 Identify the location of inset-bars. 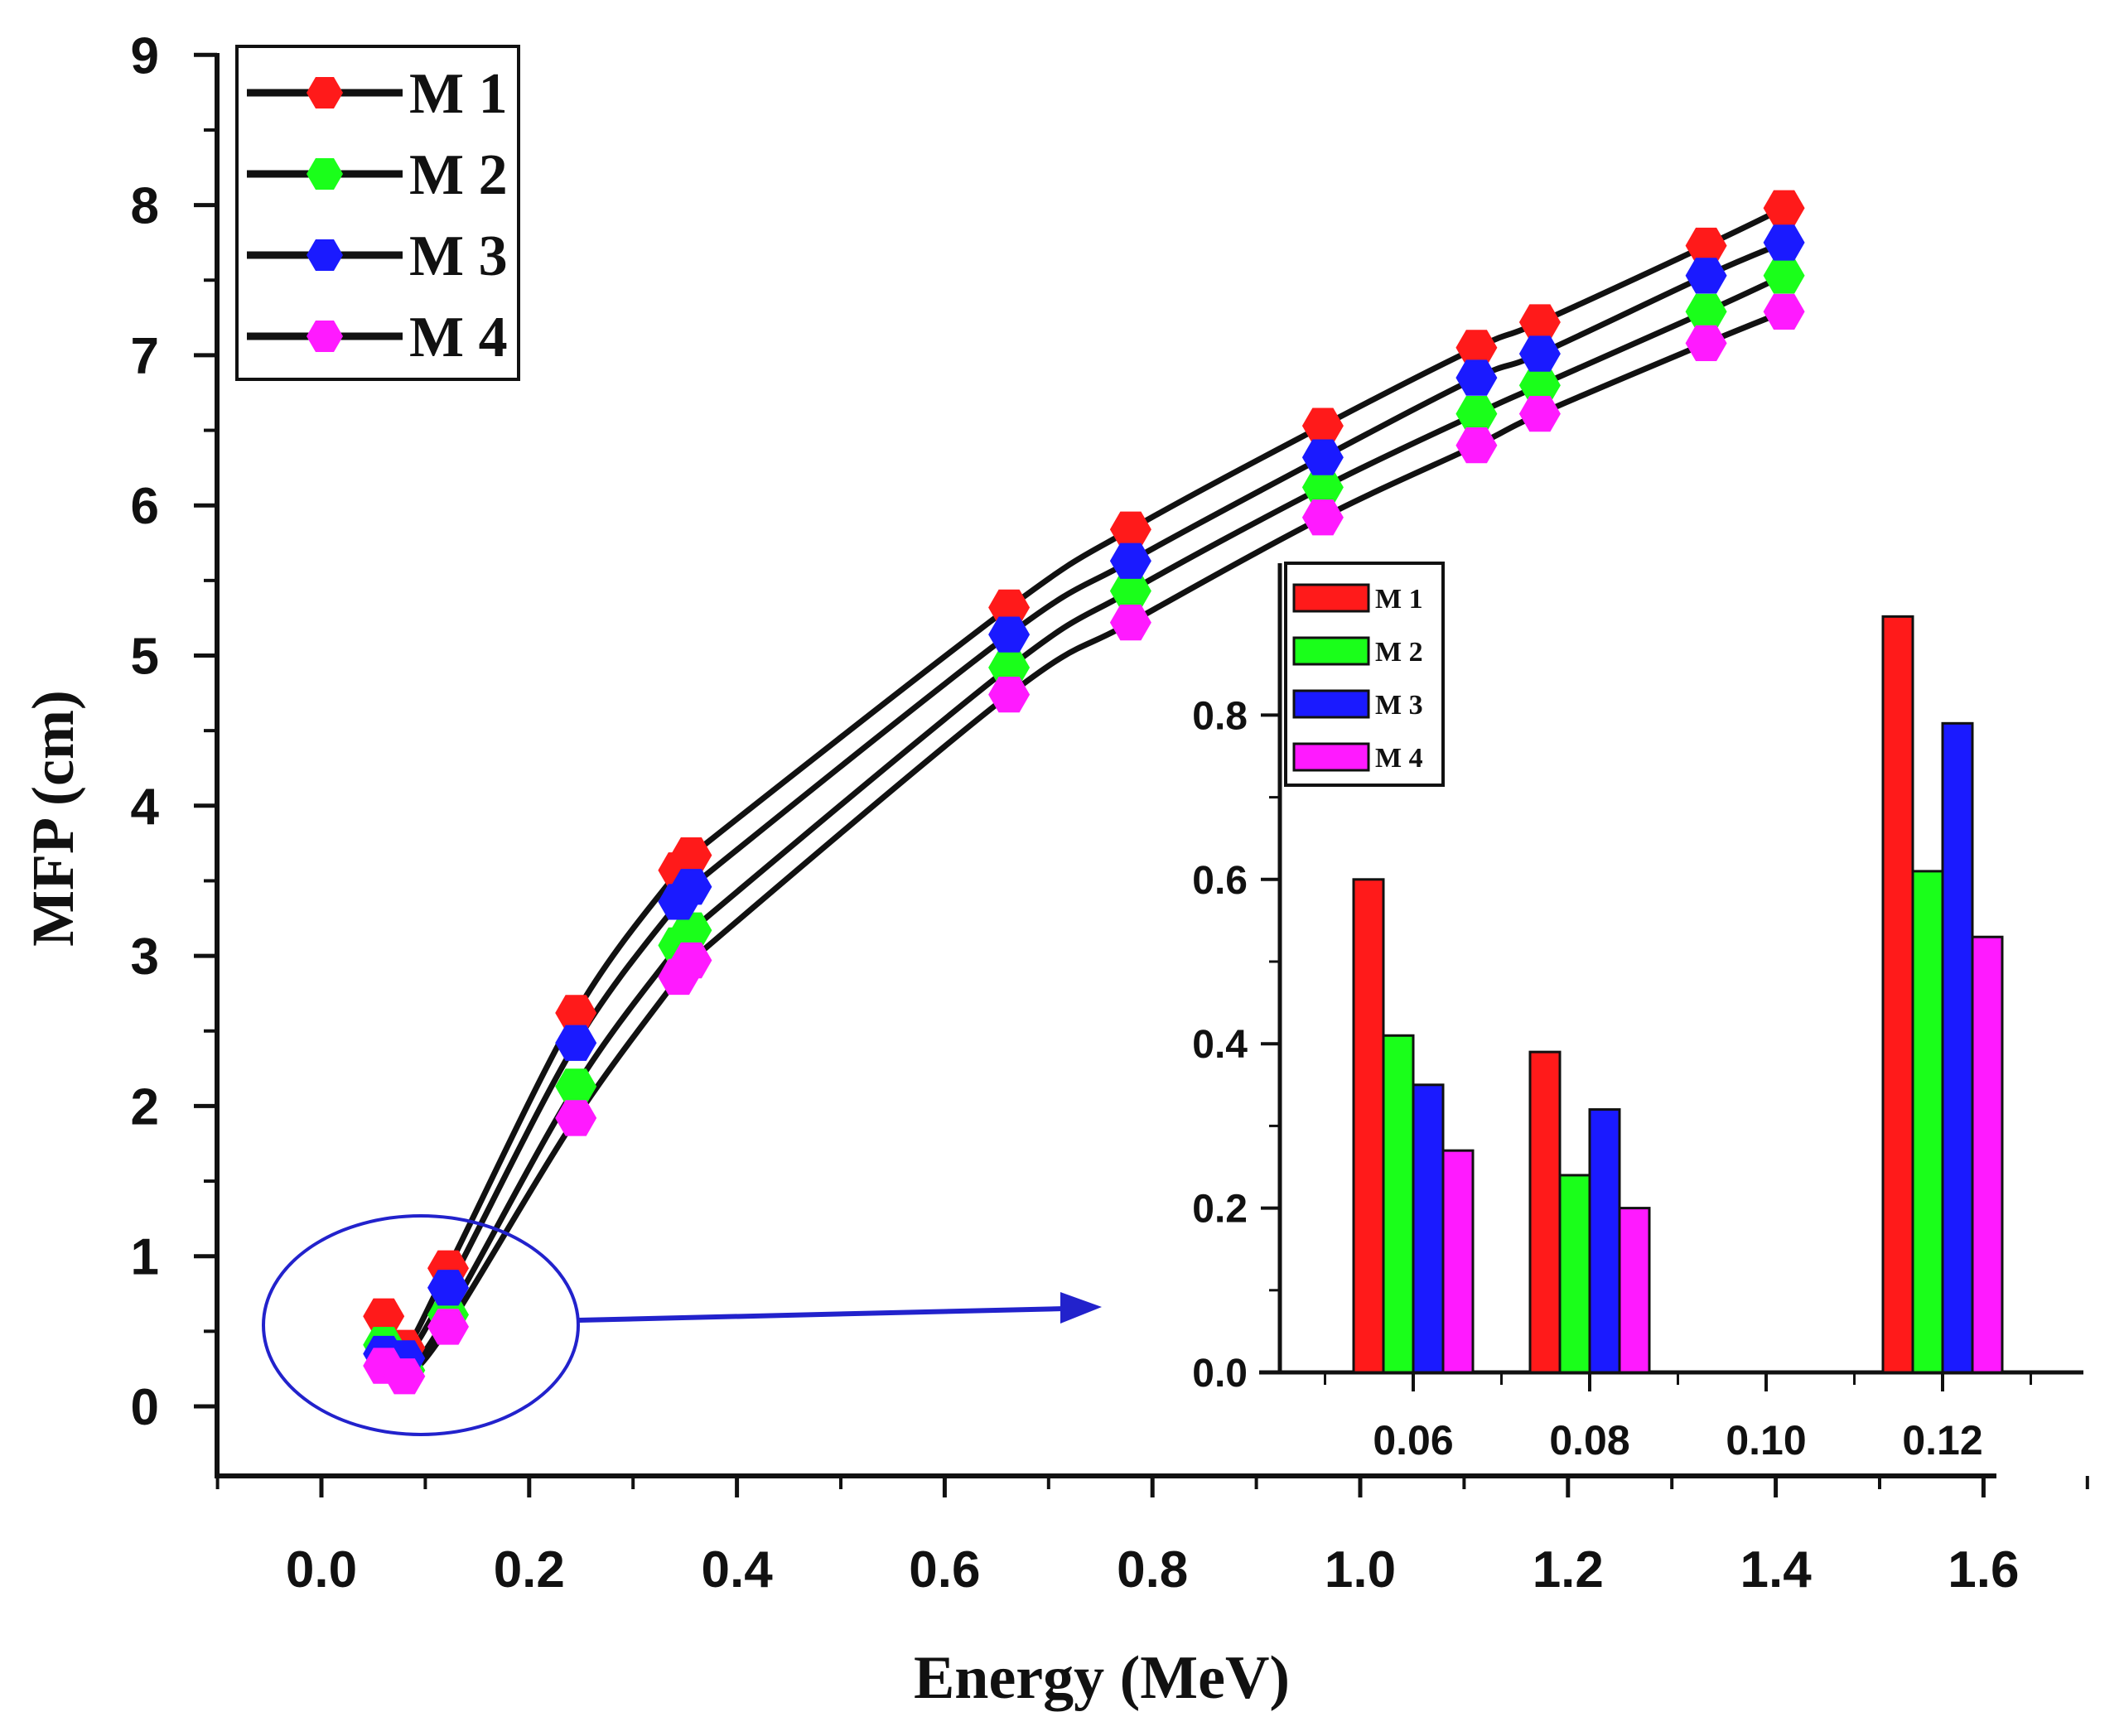
(1678, 995).